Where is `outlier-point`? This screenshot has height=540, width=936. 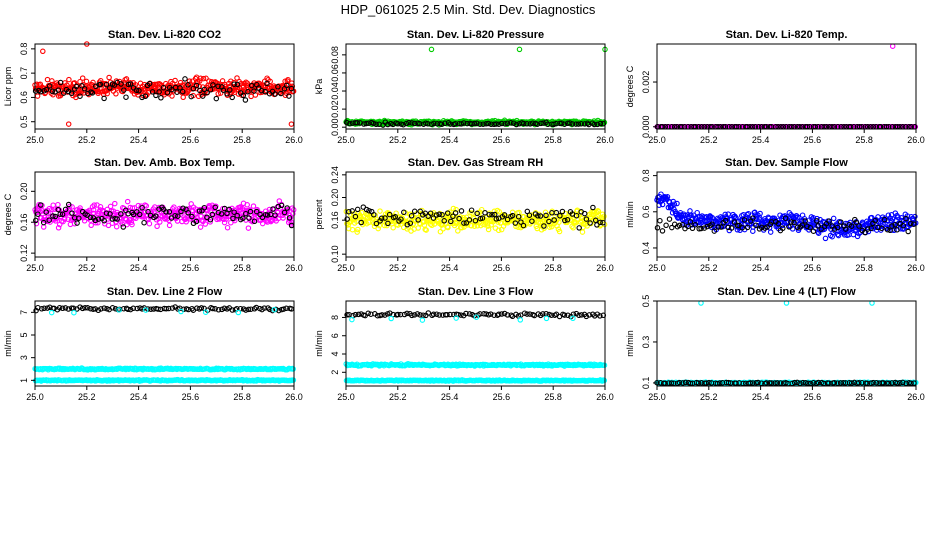
outlier-point is located at coordinates (43, 51).